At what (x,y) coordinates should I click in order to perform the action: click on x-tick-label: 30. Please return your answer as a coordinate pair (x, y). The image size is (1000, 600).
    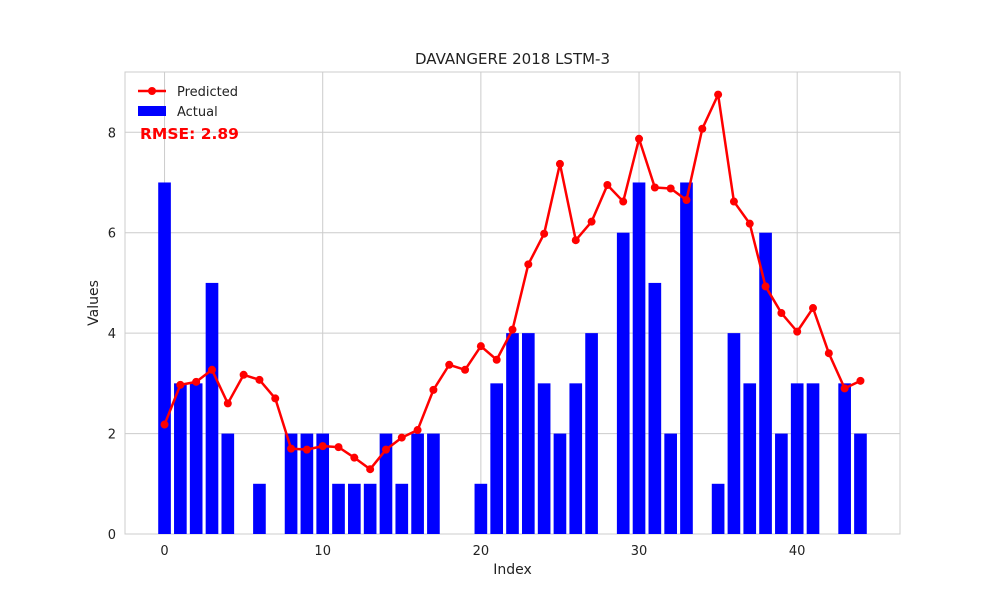
    Looking at the image, I should click on (639, 551).